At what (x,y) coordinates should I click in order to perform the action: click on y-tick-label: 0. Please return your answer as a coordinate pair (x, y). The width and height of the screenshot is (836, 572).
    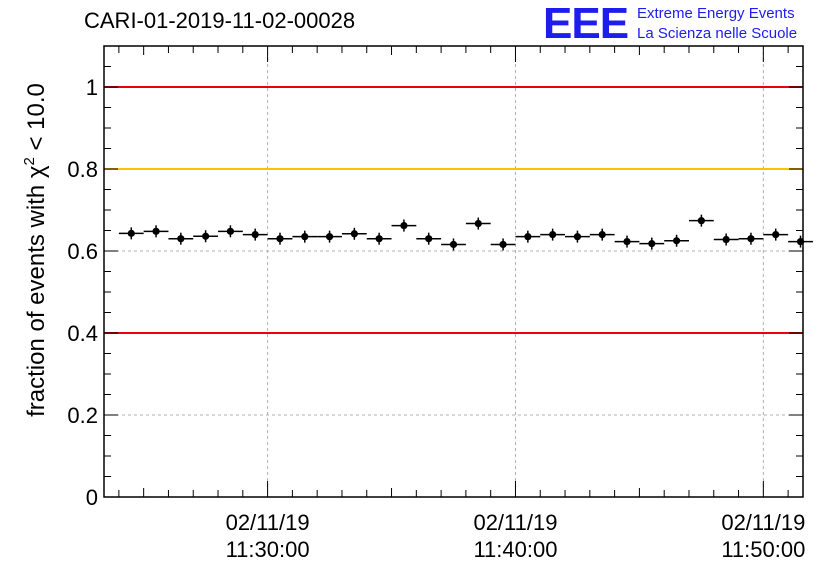
    Looking at the image, I should click on (92, 497).